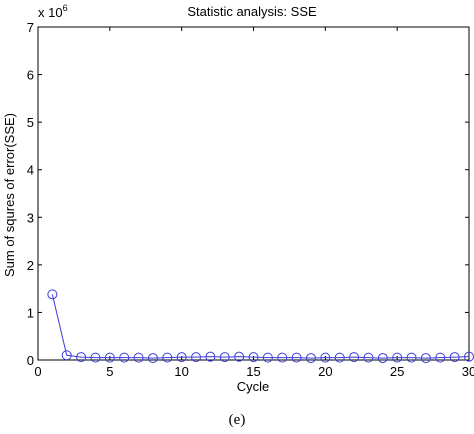 The width and height of the screenshot is (474, 434). Describe the element at coordinates (30, 170) in the screenshot. I see `y-tick-label: 4` at that location.